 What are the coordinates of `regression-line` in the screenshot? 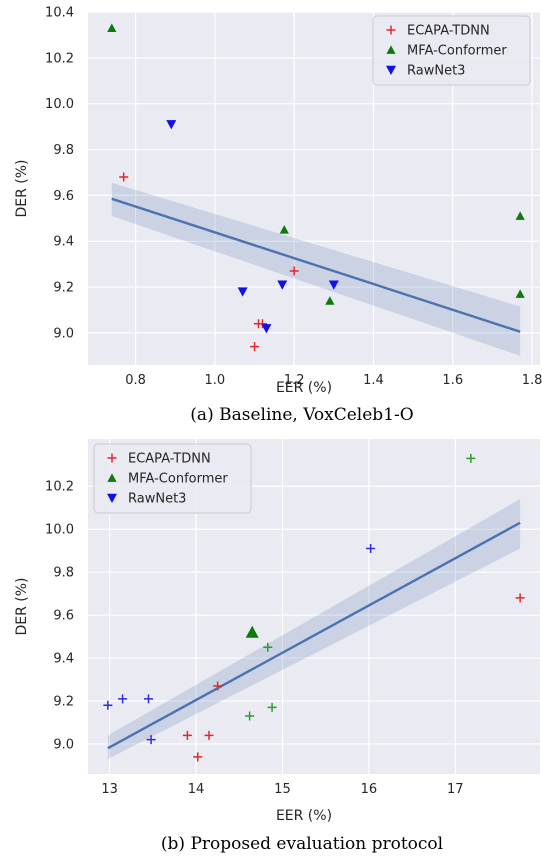 It's located at (316, 265).